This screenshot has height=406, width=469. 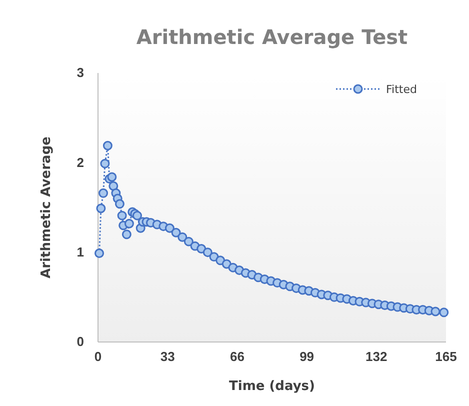 What do you see at coordinates (98, 356) in the screenshot?
I see `x-tick-label: 0` at bounding box center [98, 356].